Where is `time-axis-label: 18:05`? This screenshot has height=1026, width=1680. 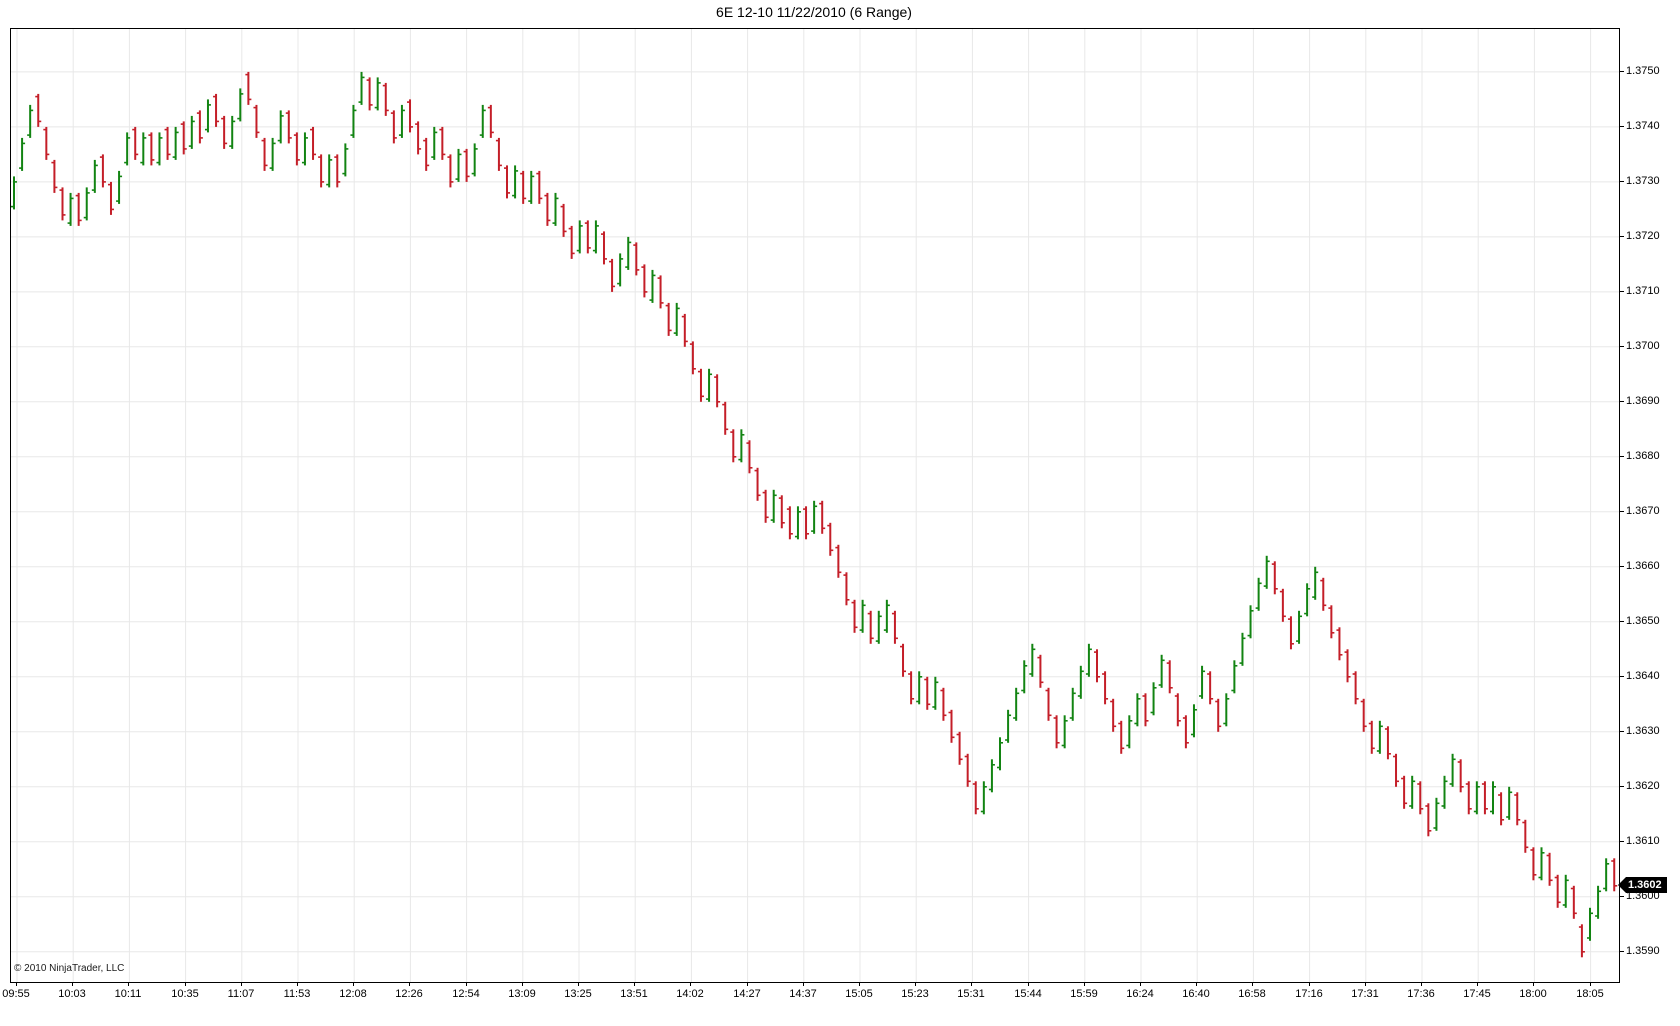
time-axis-label: 18:05 is located at coordinates (1590, 994).